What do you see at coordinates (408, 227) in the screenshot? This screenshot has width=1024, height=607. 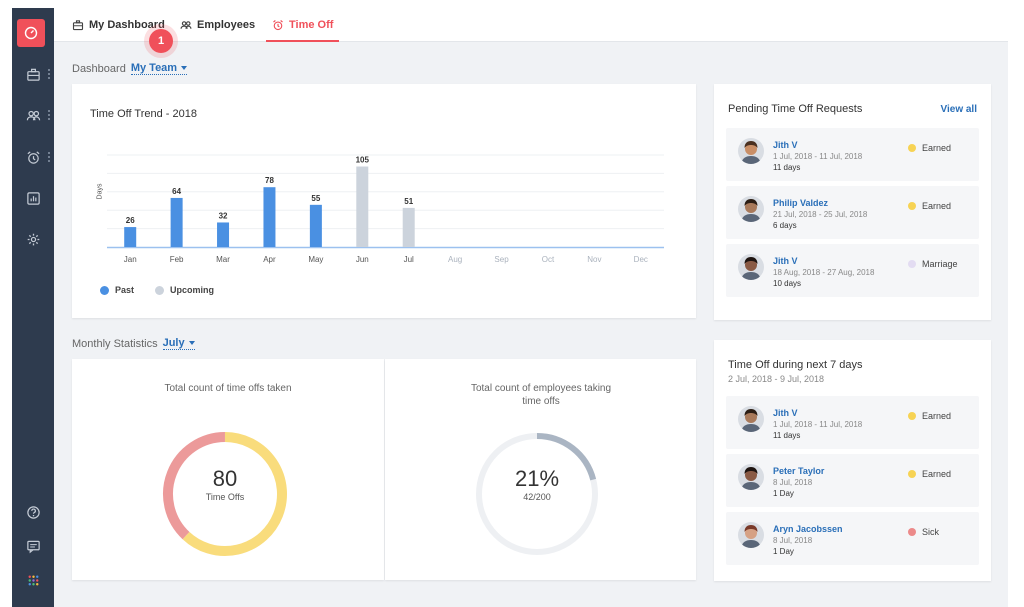 I see `bar-upcoming-jul` at bounding box center [408, 227].